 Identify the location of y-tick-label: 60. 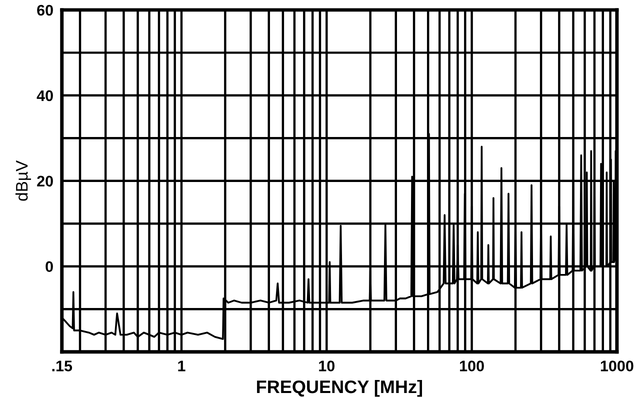
(45, 10).